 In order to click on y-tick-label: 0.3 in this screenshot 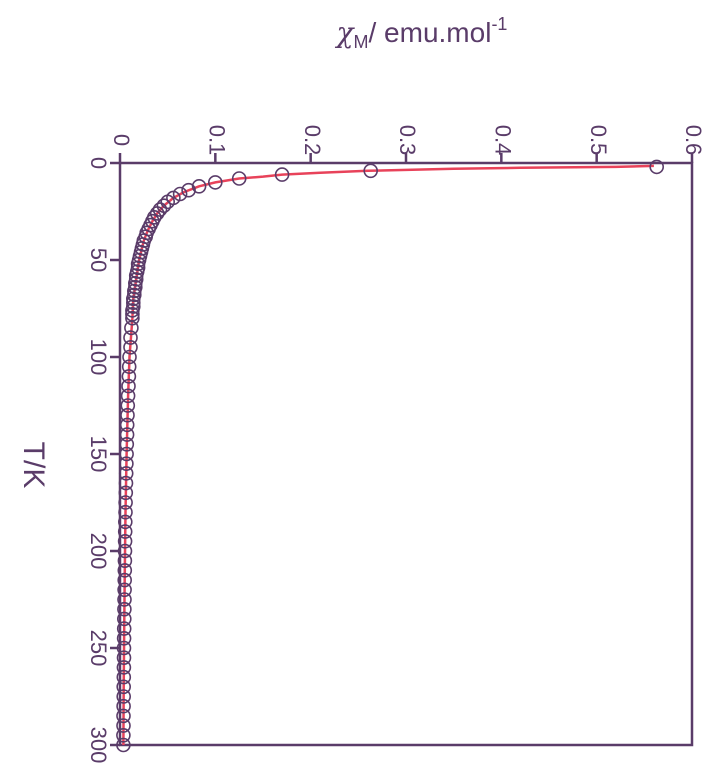, I will do `click(407, 140)`.